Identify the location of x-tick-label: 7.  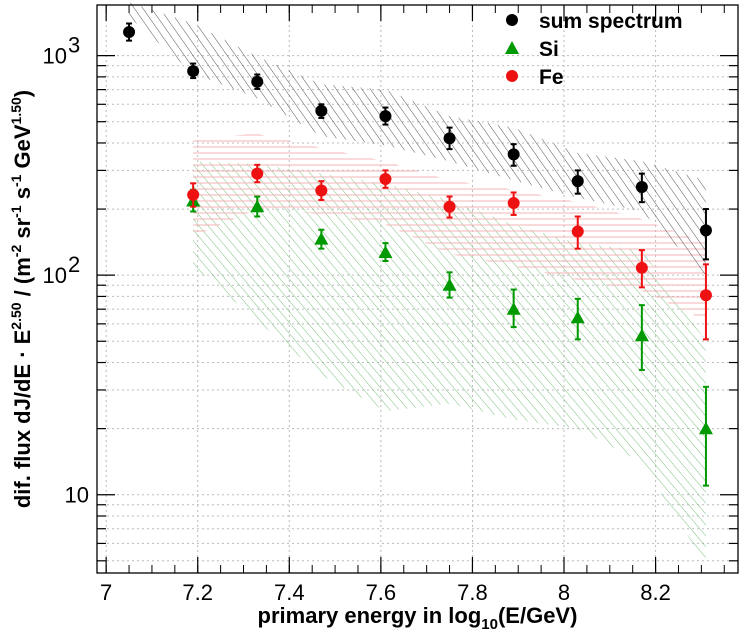
(106, 592).